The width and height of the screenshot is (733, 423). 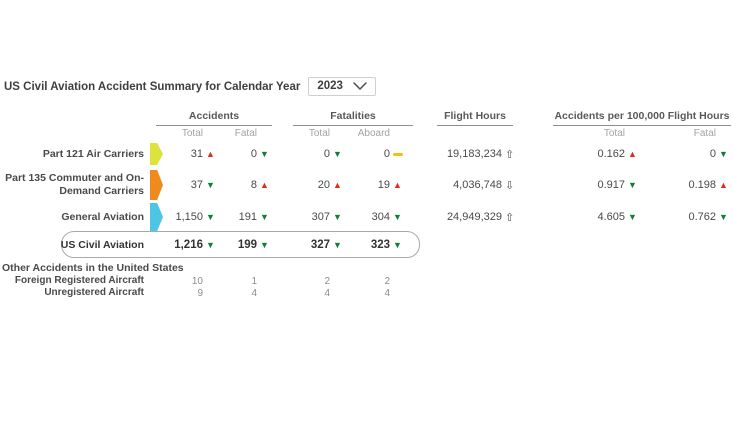 What do you see at coordinates (642, 118) in the screenshot?
I see `column-group-per-100k: Accidents per 100,000 Flight Hours` at bounding box center [642, 118].